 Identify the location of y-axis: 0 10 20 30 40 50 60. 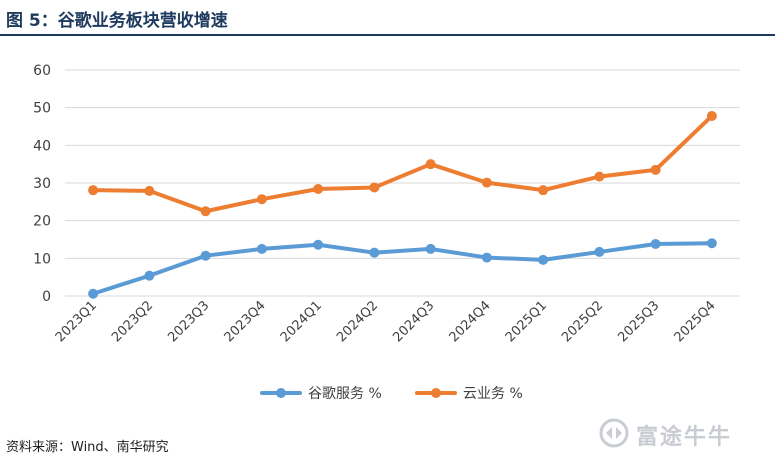
(42, 184).